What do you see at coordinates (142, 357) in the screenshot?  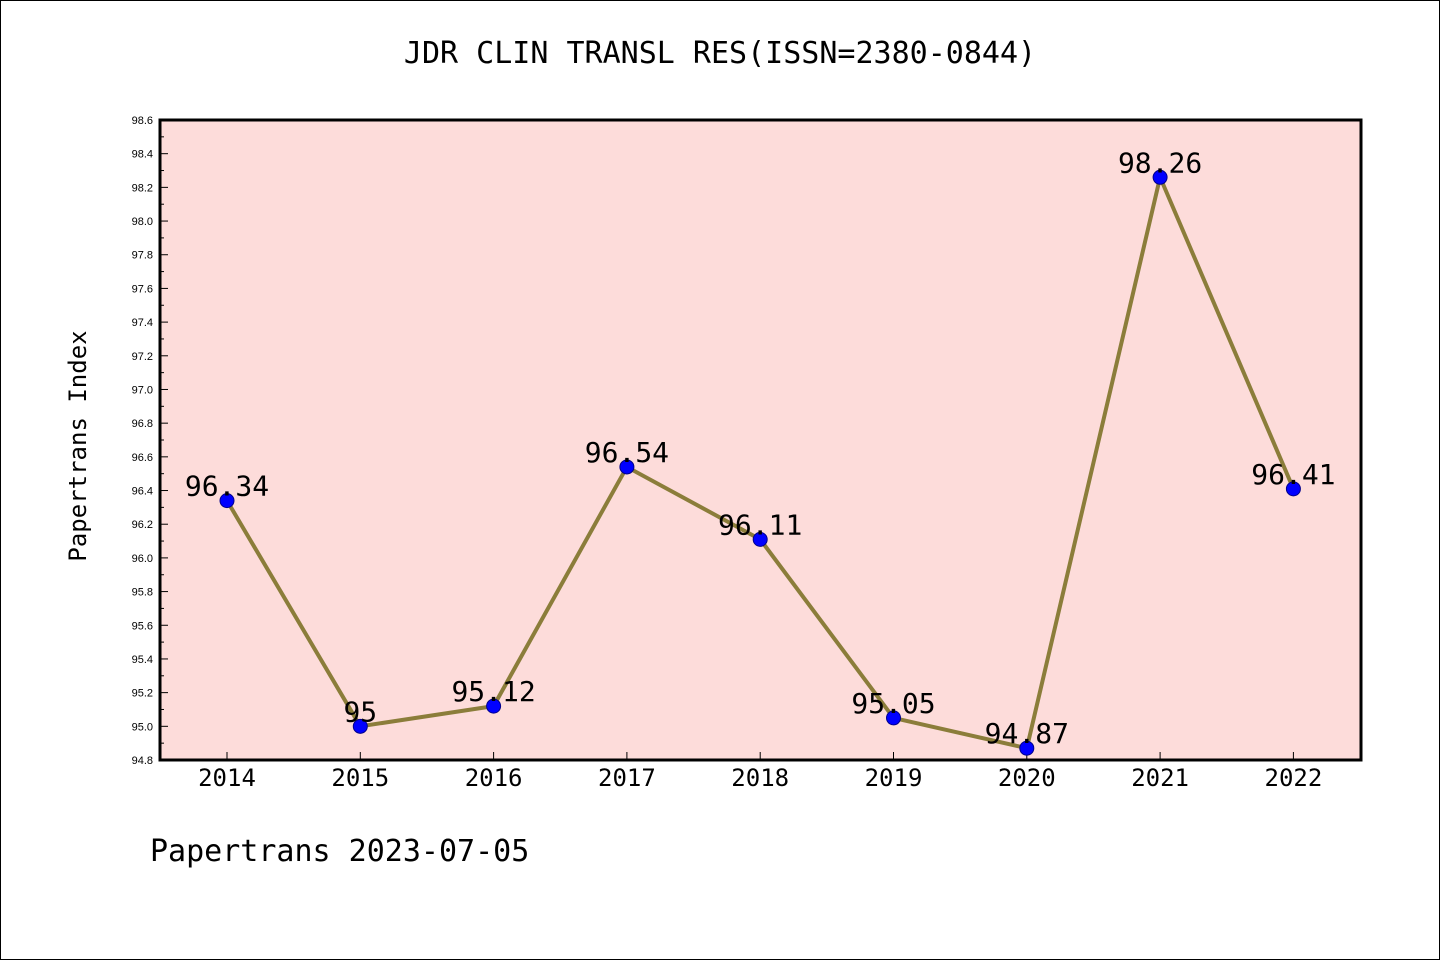 I see `y-tick-label: 97.2` at bounding box center [142, 357].